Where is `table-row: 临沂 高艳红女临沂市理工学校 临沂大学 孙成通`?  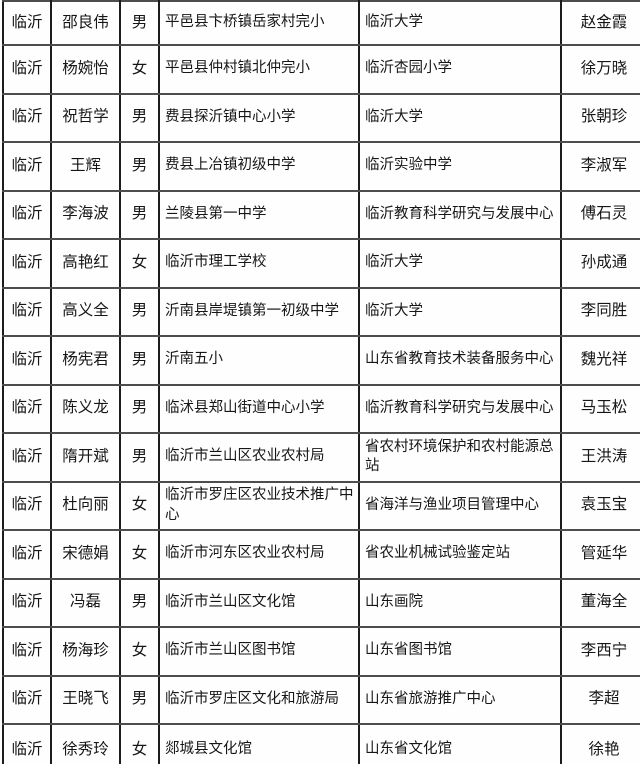
table-row: 临沂 高艳红女临沂市理工学校 临沂大学 孙成通 is located at coordinates (321, 263).